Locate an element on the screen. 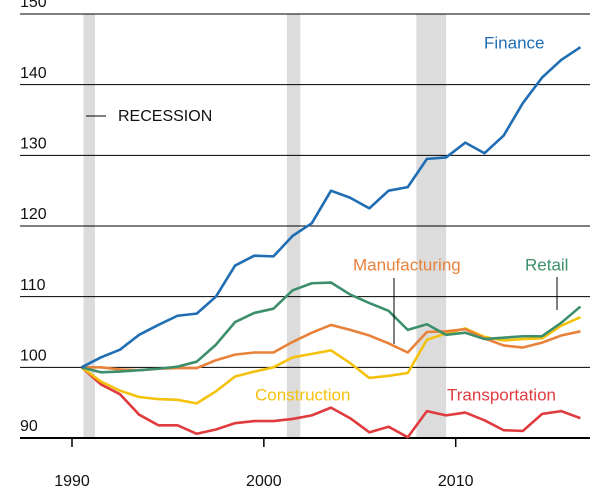 This screenshot has width=593, height=497. x-tick-label: 2000 is located at coordinates (264, 481).